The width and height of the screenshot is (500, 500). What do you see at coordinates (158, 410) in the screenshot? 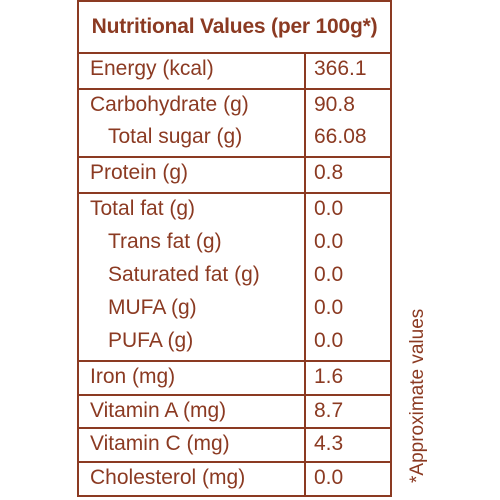
I see `row-label: Vitamin A (mg)` at bounding box center [158, 410].